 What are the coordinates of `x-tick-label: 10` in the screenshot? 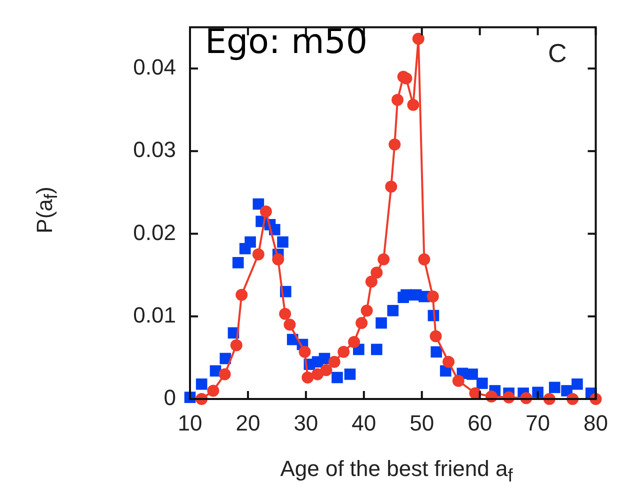 It's located at (190, 423).